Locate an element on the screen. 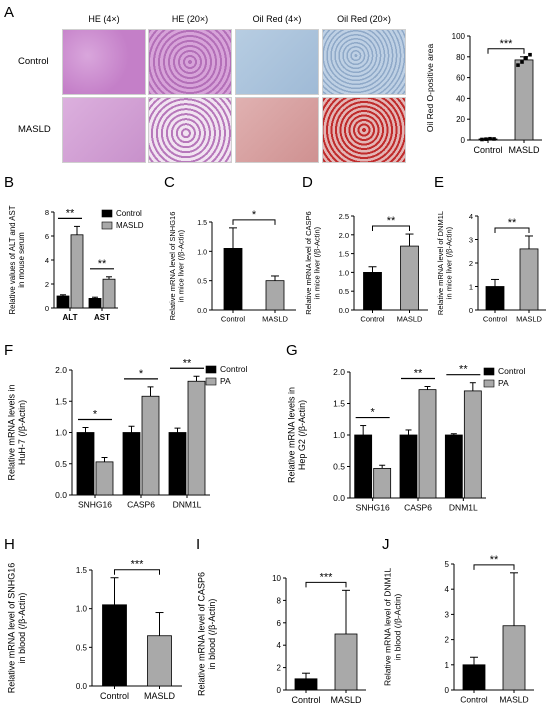 This screenshot has height=712, width=550. oil-red-4x-control-image is located at coordinates (277, 62).